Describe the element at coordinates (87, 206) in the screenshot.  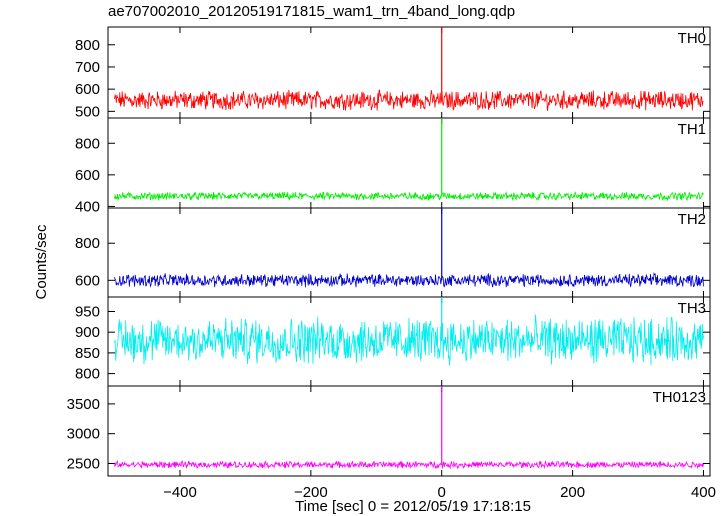
I see `y-tick-label: 400` at that location.